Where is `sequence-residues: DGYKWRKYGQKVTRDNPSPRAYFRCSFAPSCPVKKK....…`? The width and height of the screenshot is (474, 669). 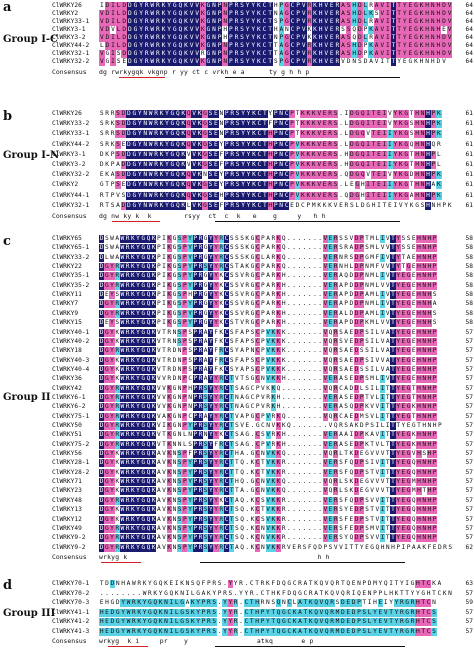
sequence-residues: DGYKWRKYGQKVTRDNPSPRAYFRCSFAPSCPVKKK....… is located at coordinates (268, 360).